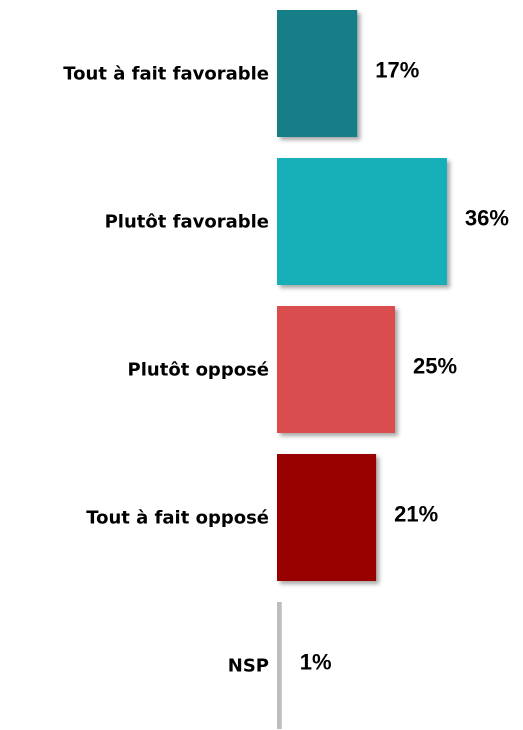 The height and width of the screenshot is (730, 523). Describe the element at coordinates (316, 662) in the screenshot. I see `value-label-4: 1%` at that location.